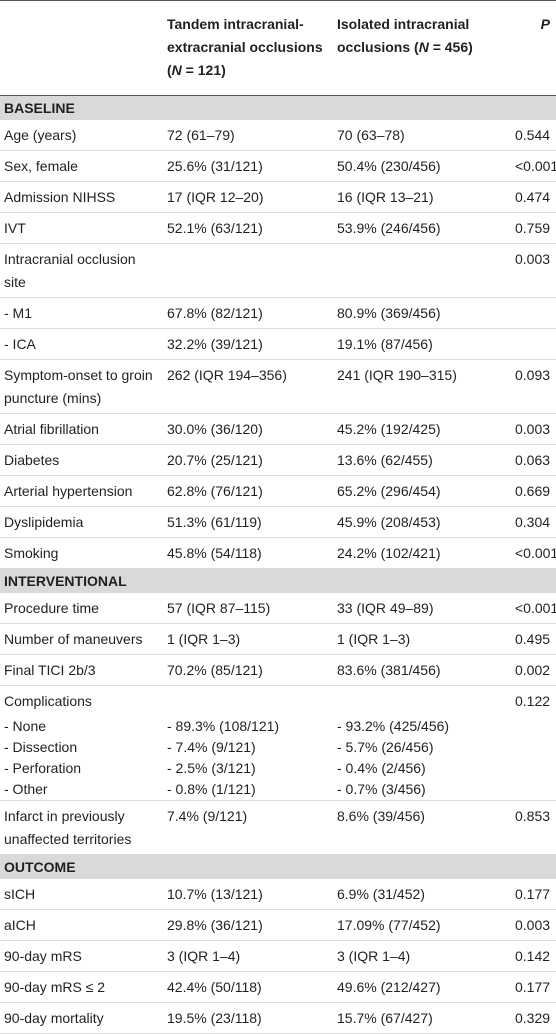 This screenshot has height=1034, width=556. Describe the element at coordinates (533, 670) in the screenshot. I see `table-cell: 0.002` at that location.